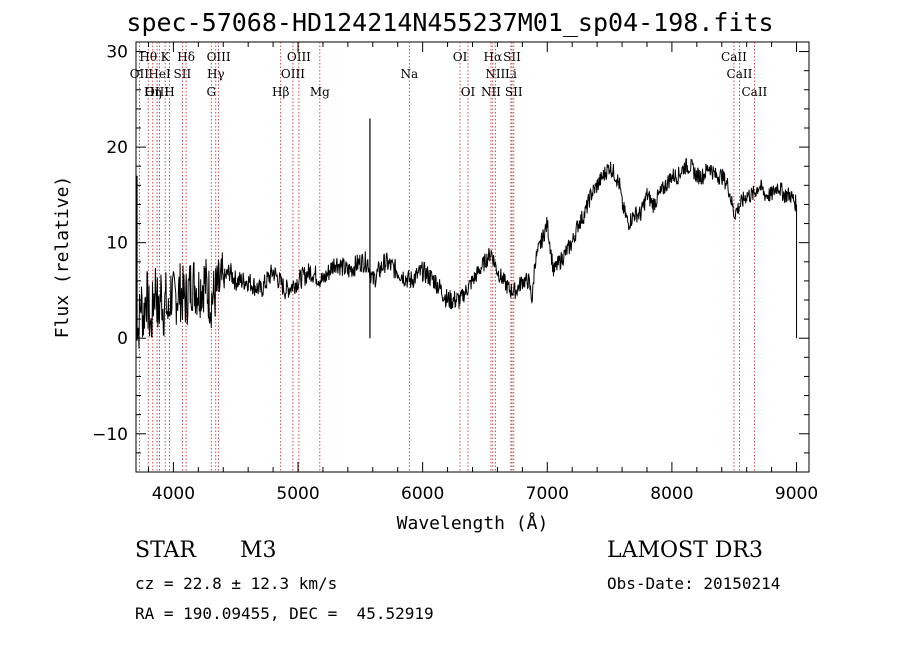 The height and width of the screenshot is (649, 900). What do you see at coordinates (284, 613) in the screenshot?
I see `coordinates: RA = 190.09455, DEC = 45.52919` at bounding box center [284, 613].